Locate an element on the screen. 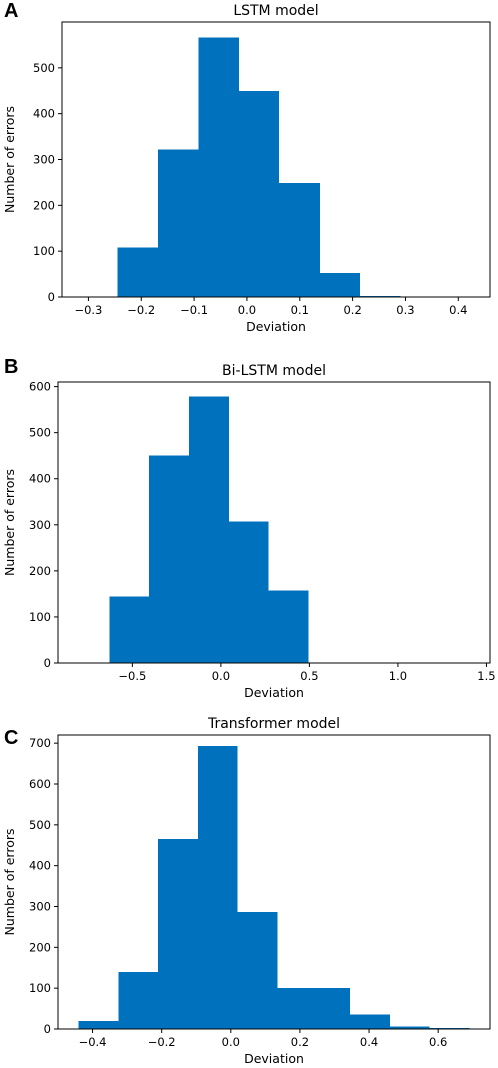  x-tick-label: 0.1 is located at coordinates (300, 310).